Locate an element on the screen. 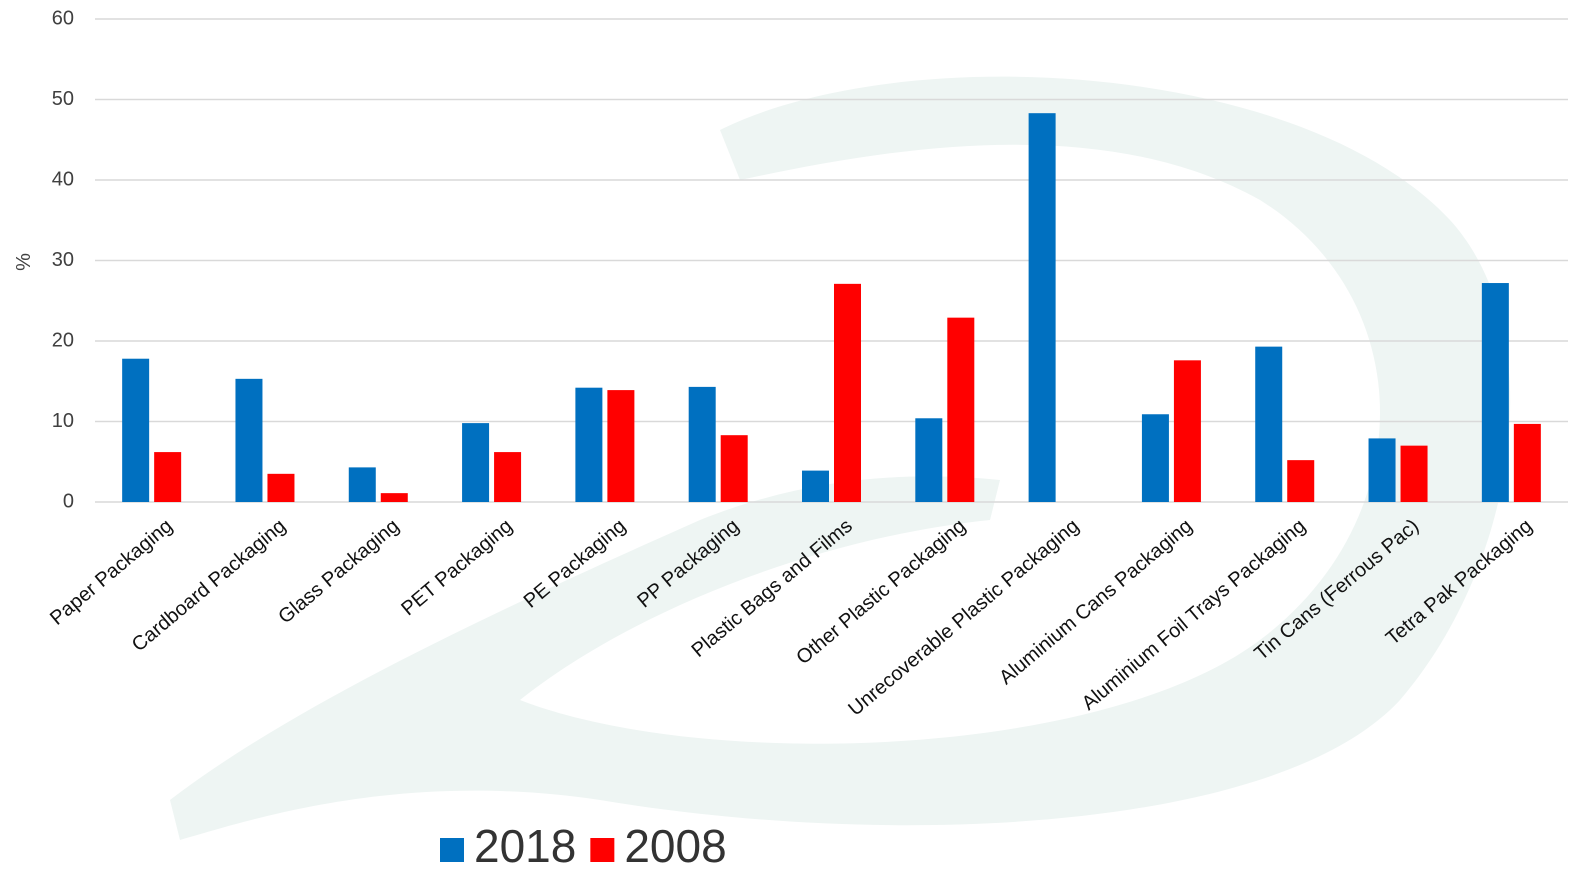  x-tick-label: Aluminium Cans Packaging is located at coordinates (1095, 602).